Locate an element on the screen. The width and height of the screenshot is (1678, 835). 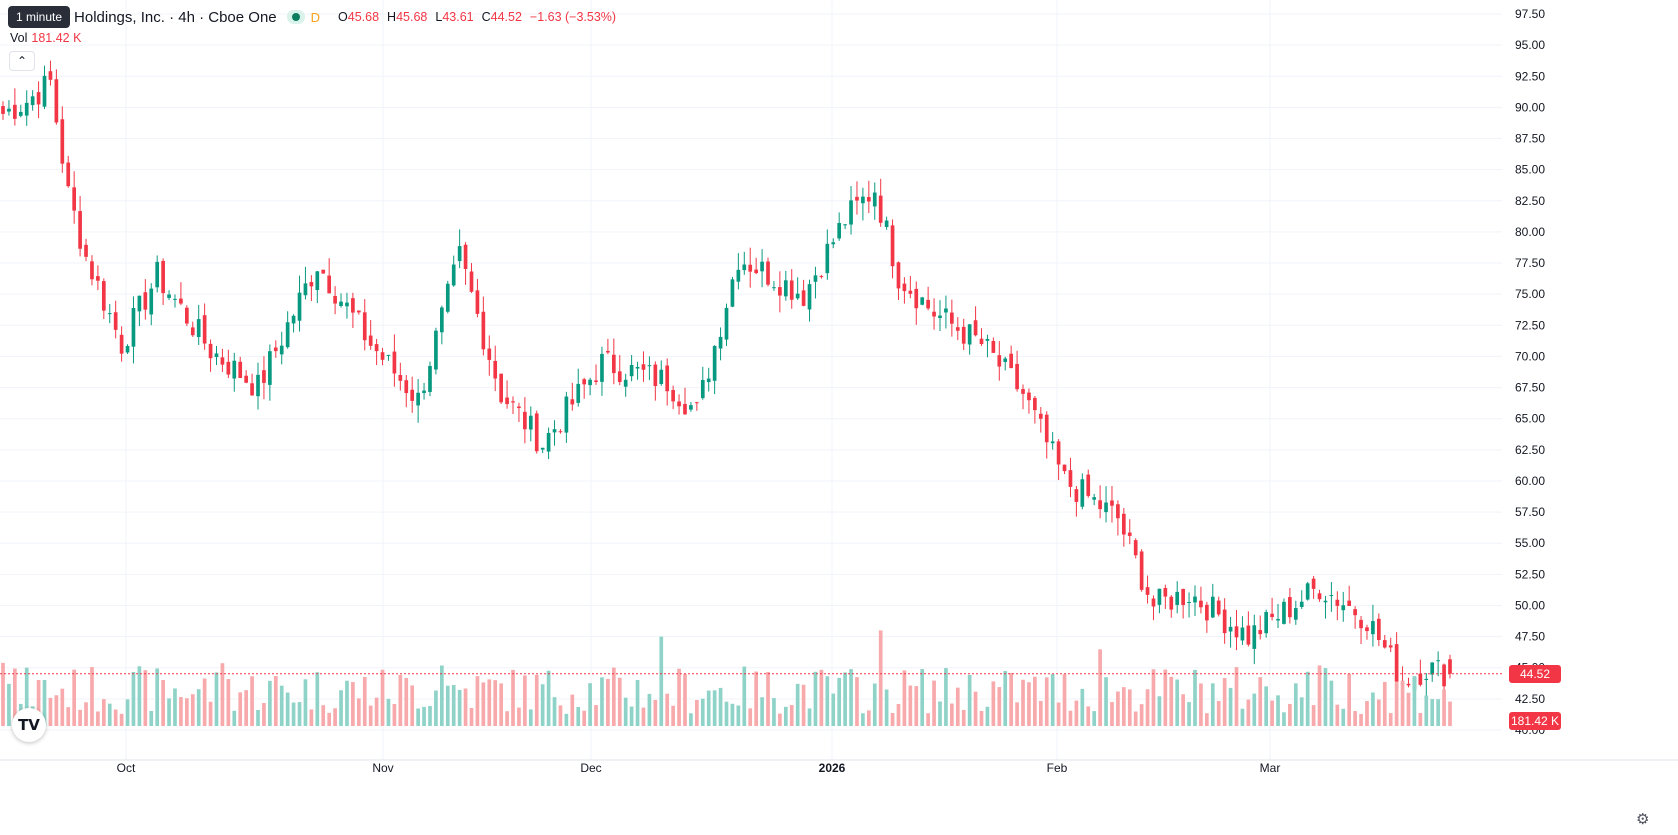
y-tick-label: 67.50 is located at coordinates (1530, 388).